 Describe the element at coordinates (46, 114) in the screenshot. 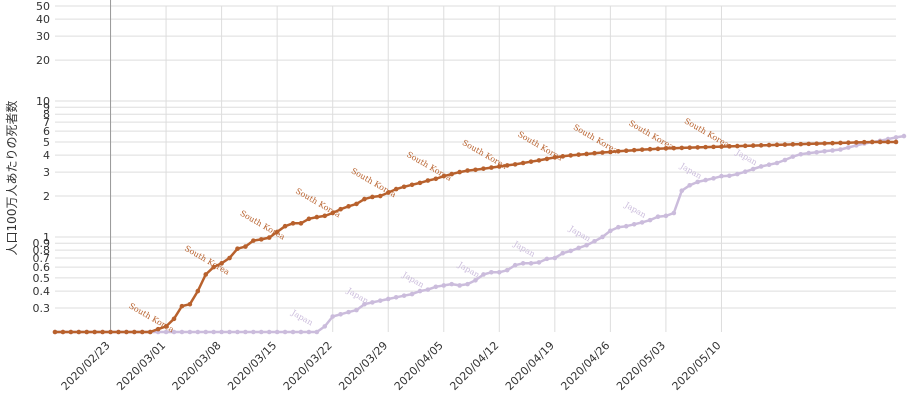

I see `y-tick-label: 8` at that location.